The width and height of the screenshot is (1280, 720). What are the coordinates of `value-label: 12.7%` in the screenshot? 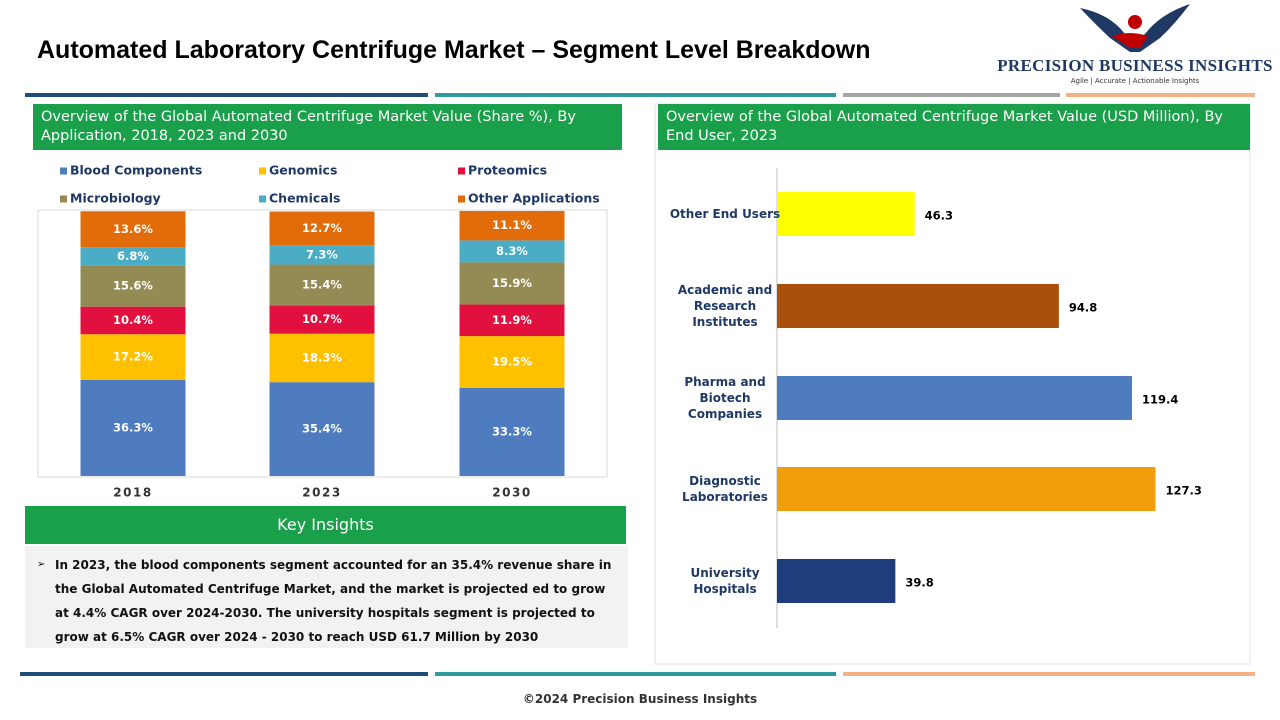 It's located at (322, 228).